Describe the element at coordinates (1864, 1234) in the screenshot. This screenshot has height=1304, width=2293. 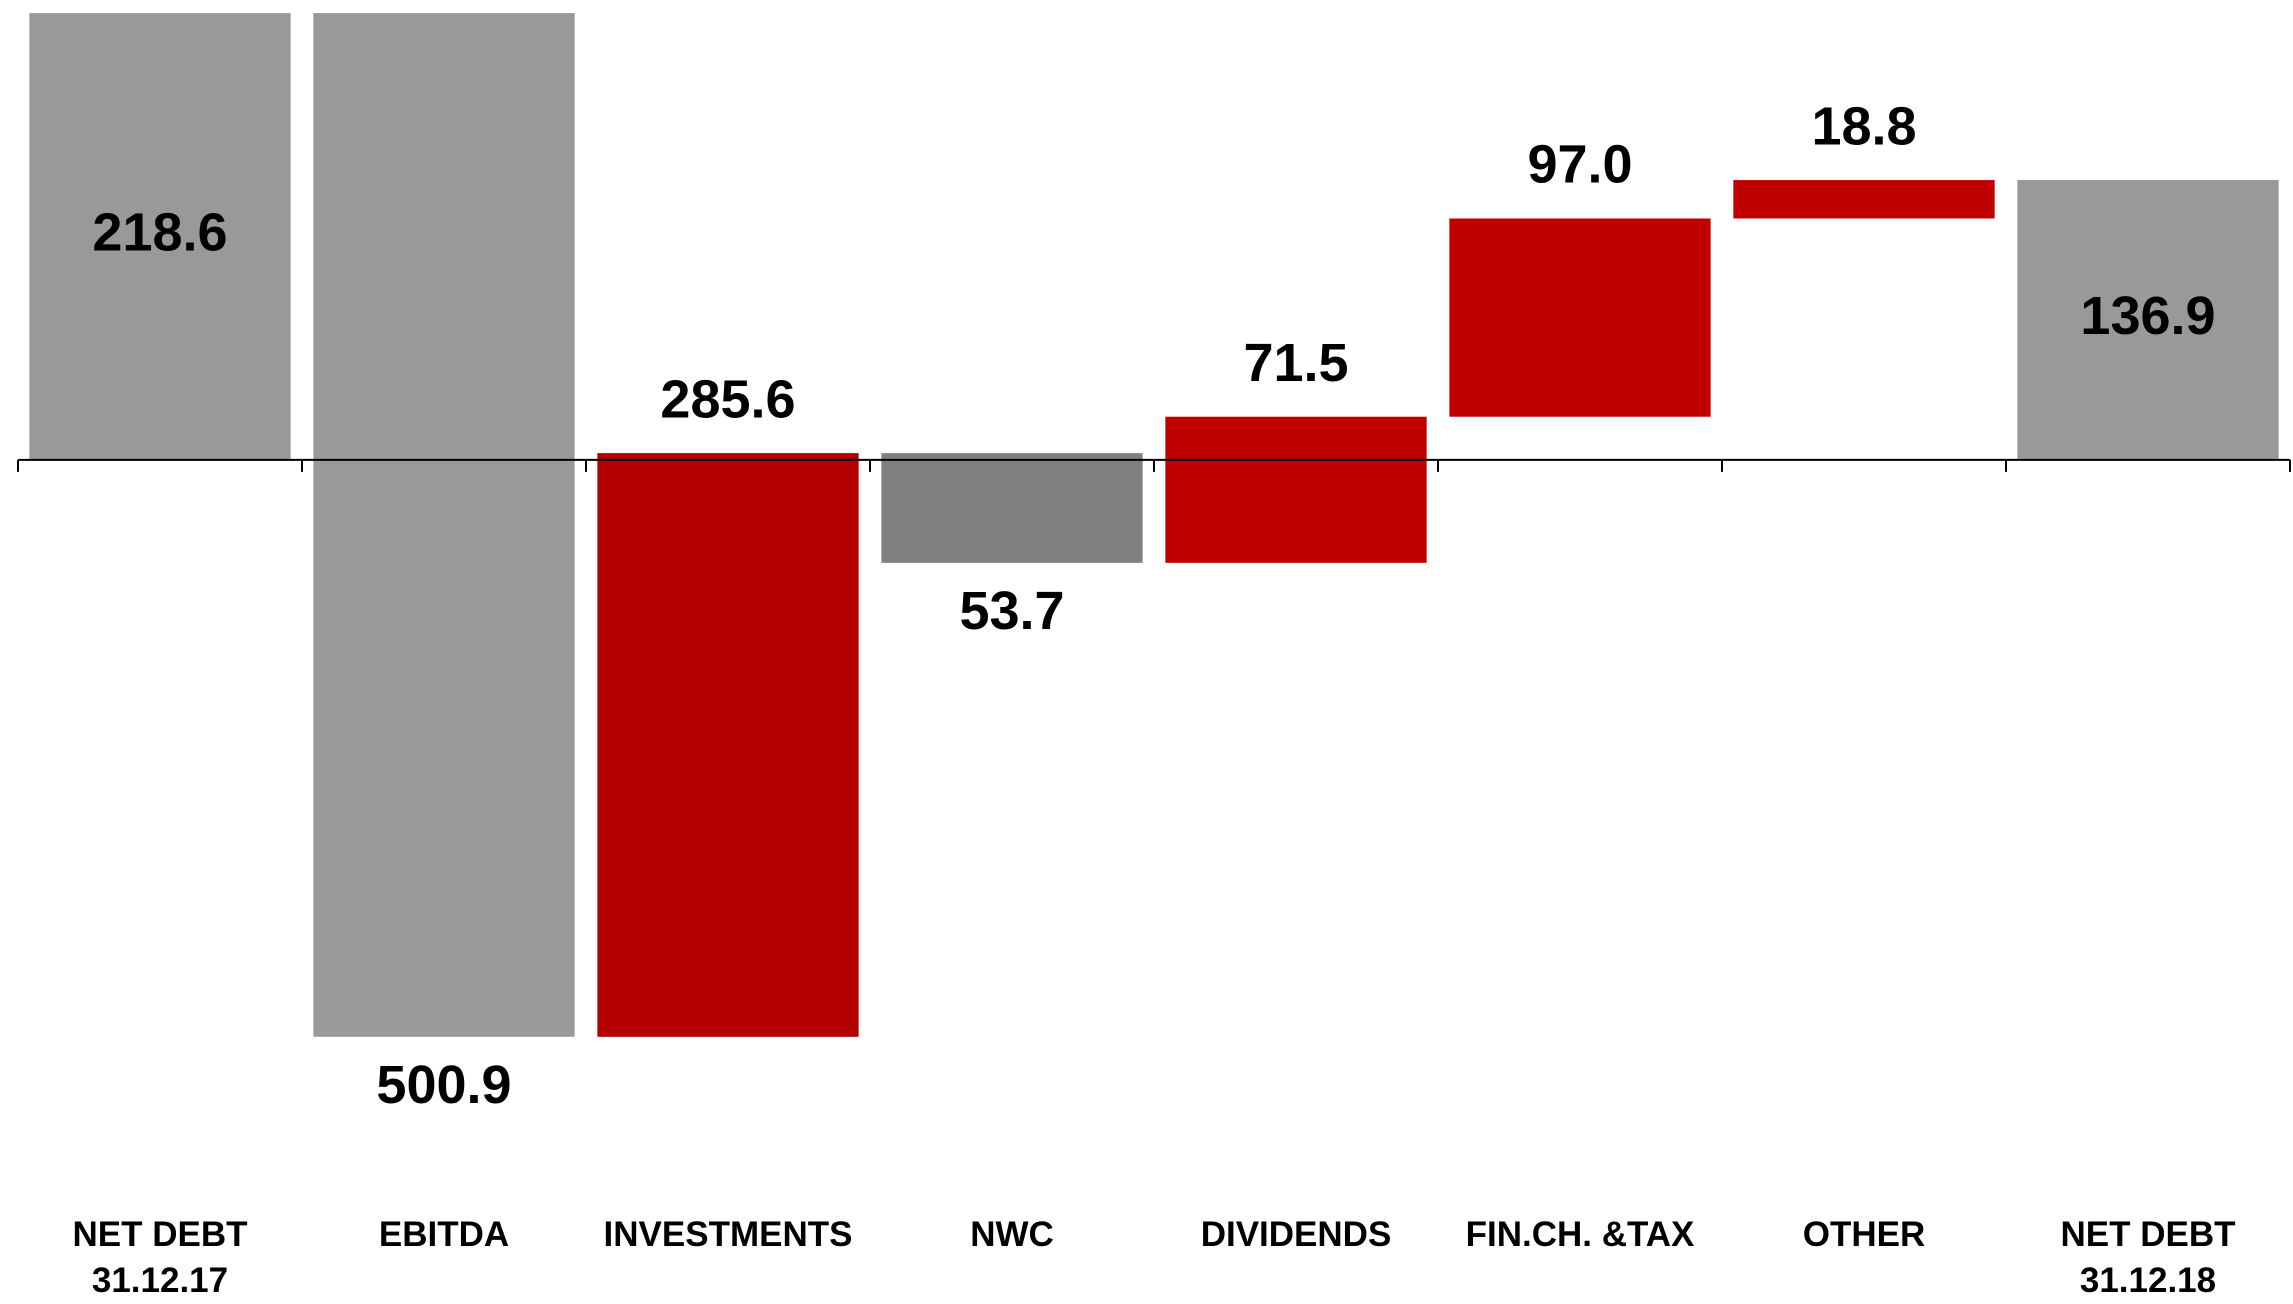
I see `category-label: OTHER` at that location.